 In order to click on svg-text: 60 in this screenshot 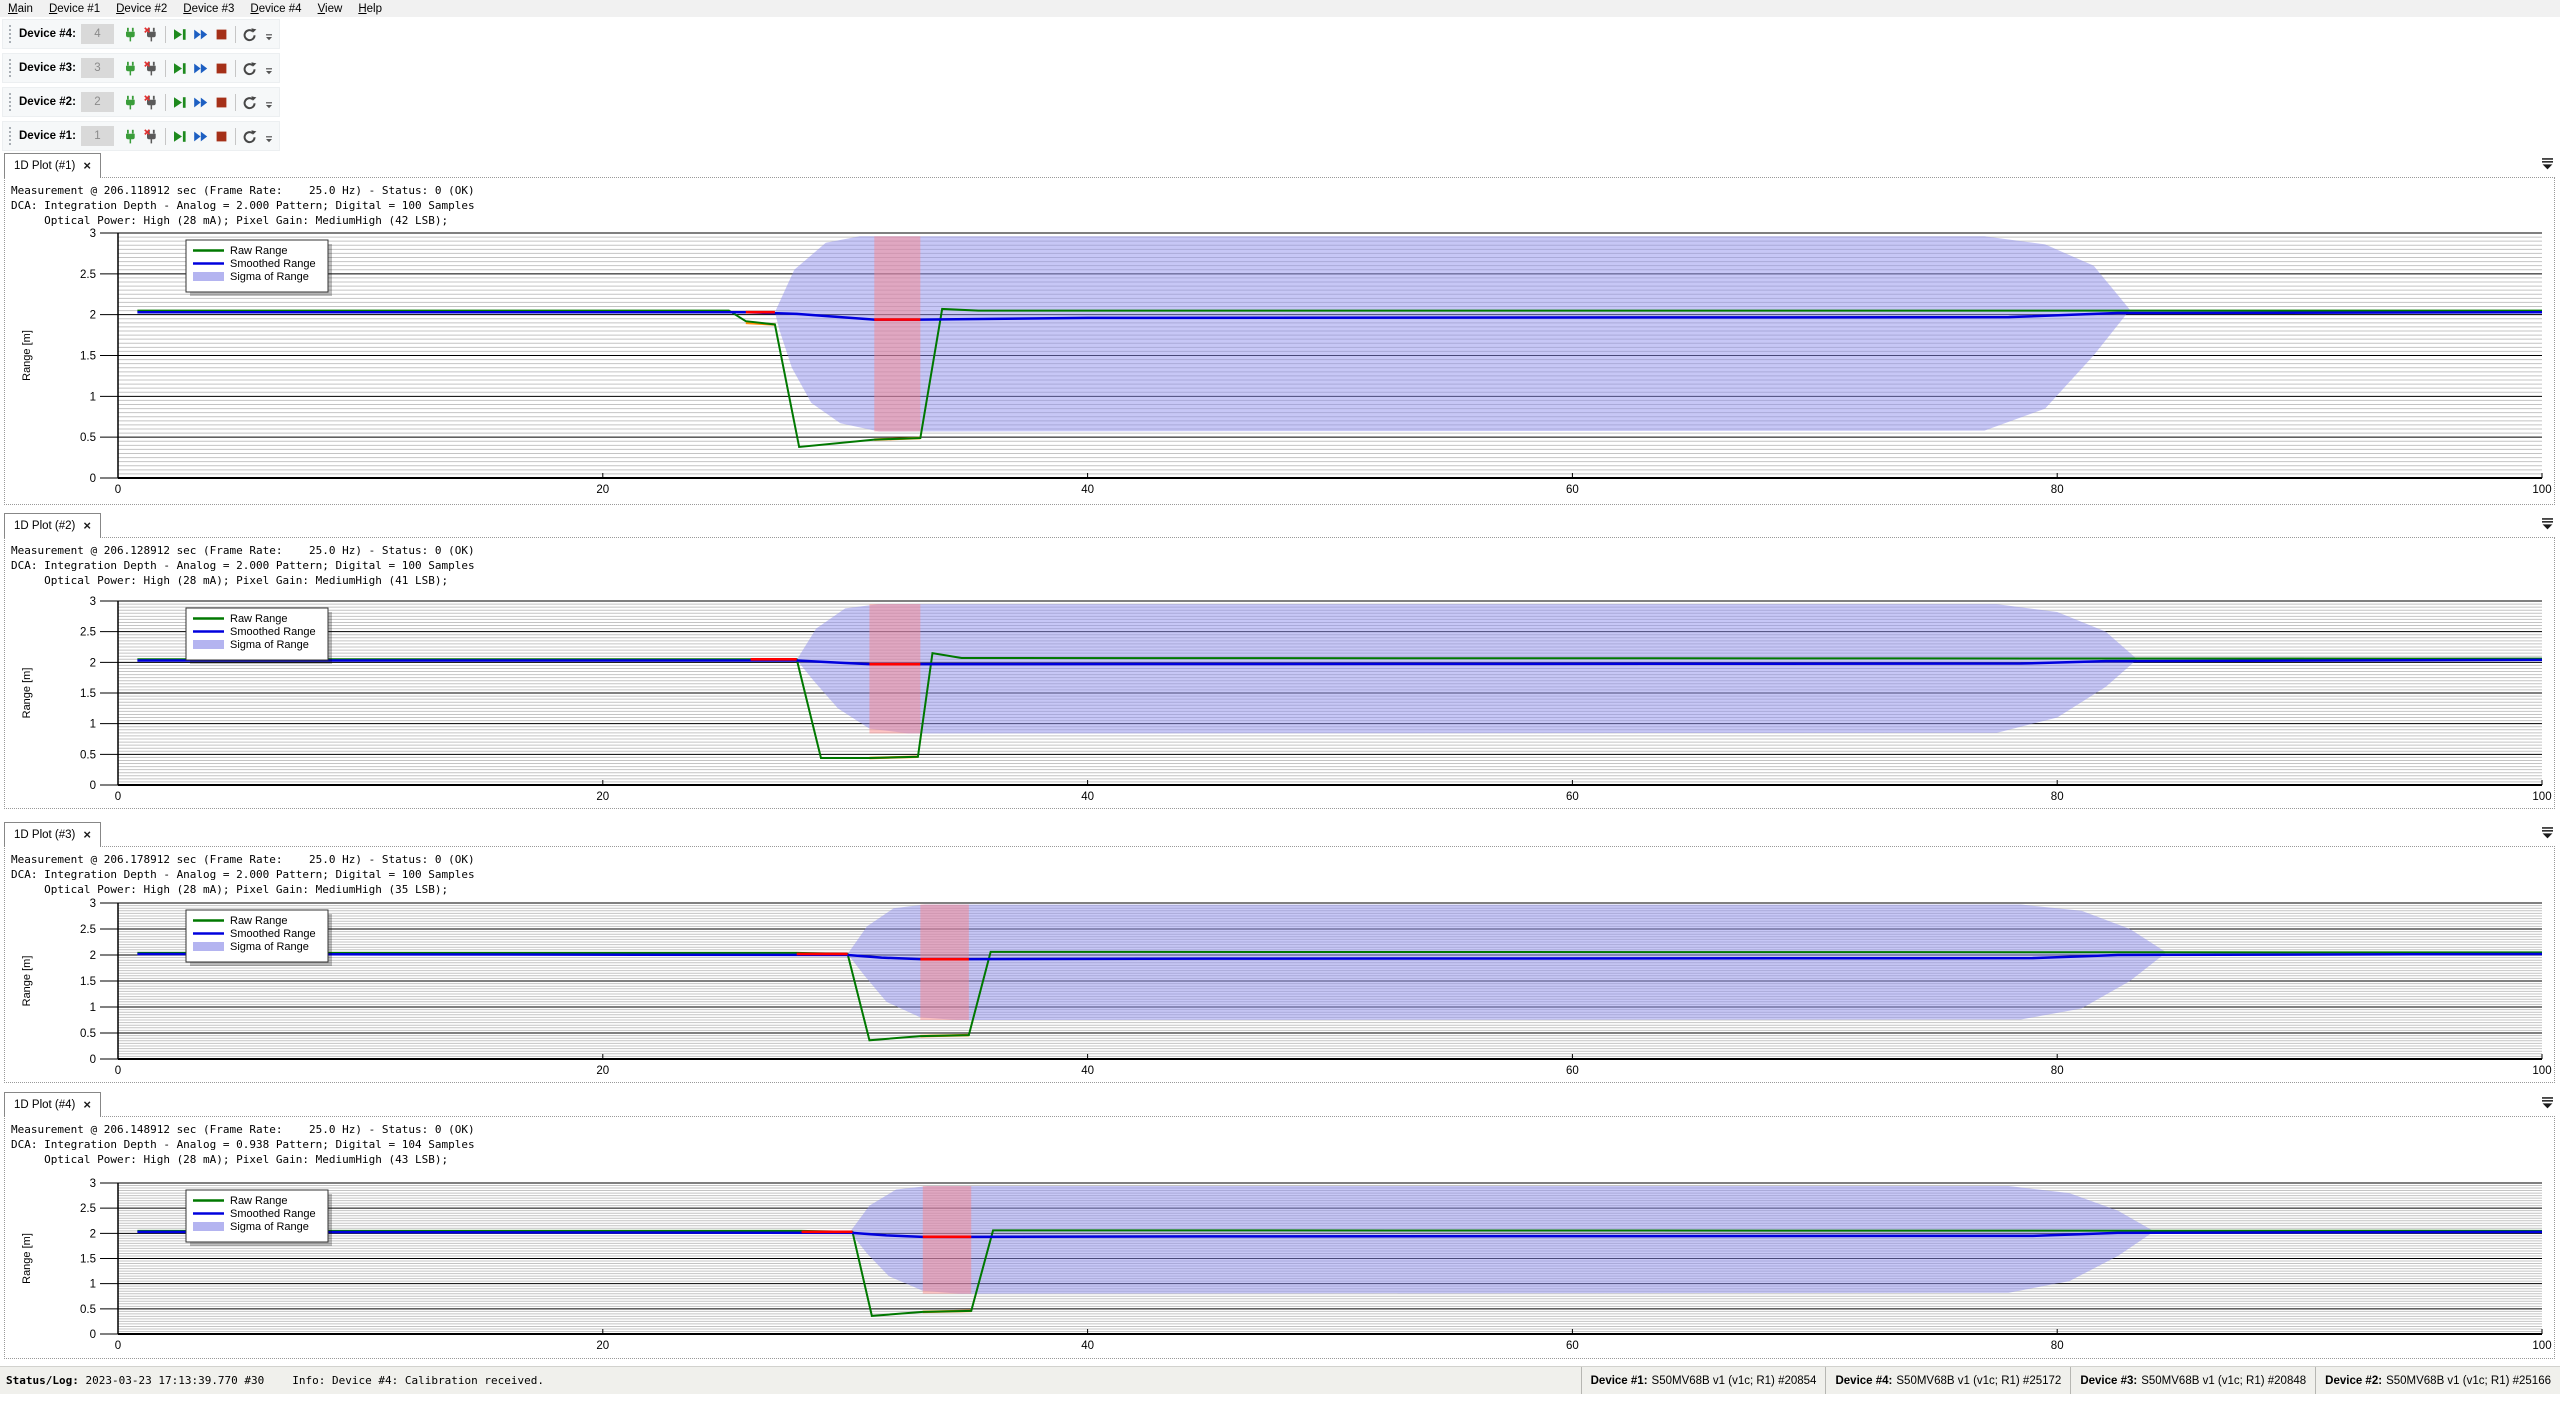, I will do `click(1572, 1346)`.